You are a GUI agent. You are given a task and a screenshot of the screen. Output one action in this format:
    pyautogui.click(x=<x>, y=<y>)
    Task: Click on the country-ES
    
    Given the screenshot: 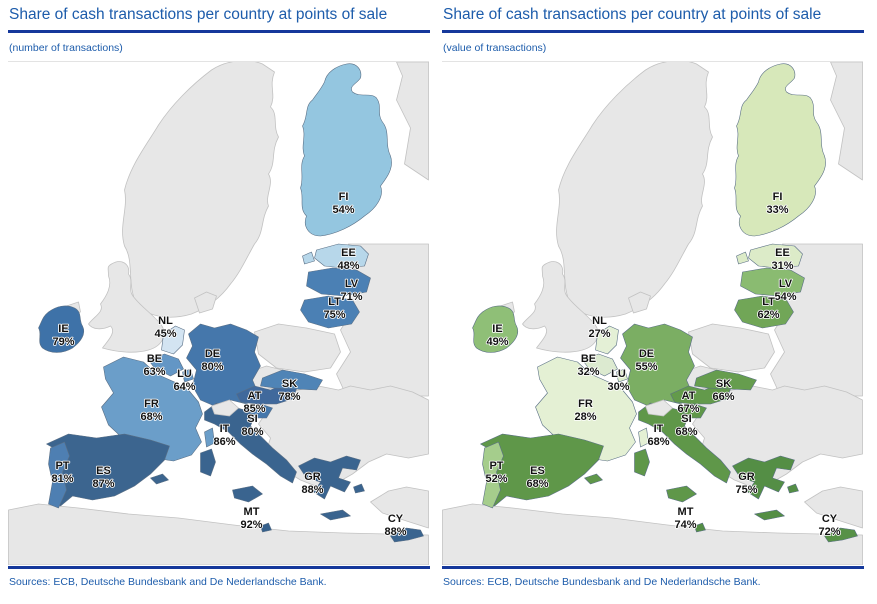 What is the action you would take?
    pyautogui.click(x=593, y=479)
    